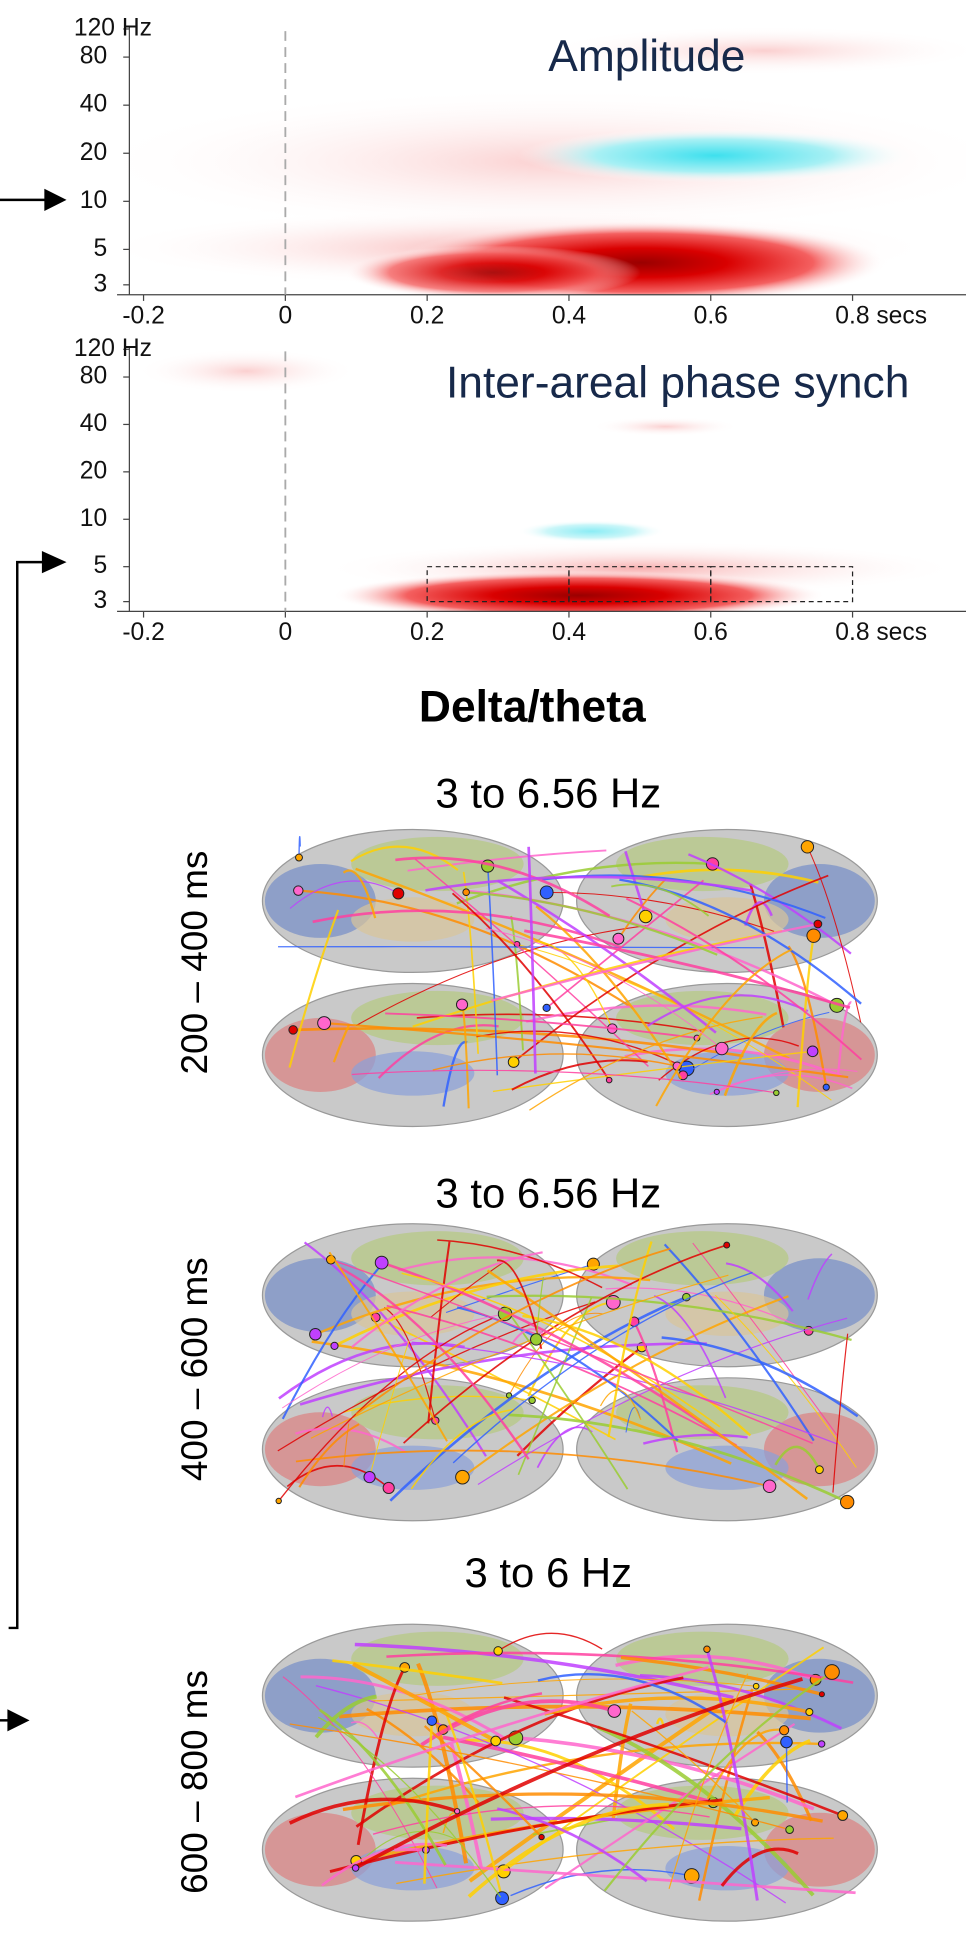 The height and width of the screenshot is (1935, 966). Describe the element at coordinates (548, 1193) in the screenshot. I see `band-label: 3 to 6.56 Hz` at that location.